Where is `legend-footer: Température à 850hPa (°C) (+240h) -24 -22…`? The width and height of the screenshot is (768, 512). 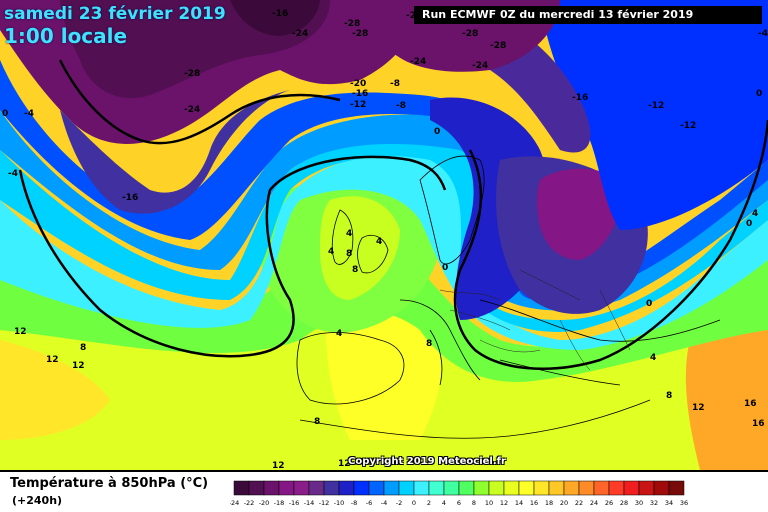 legend-footer: Température à 850hPa (°C) (+240h) -24 -22… is located at coordinates (384, 491).